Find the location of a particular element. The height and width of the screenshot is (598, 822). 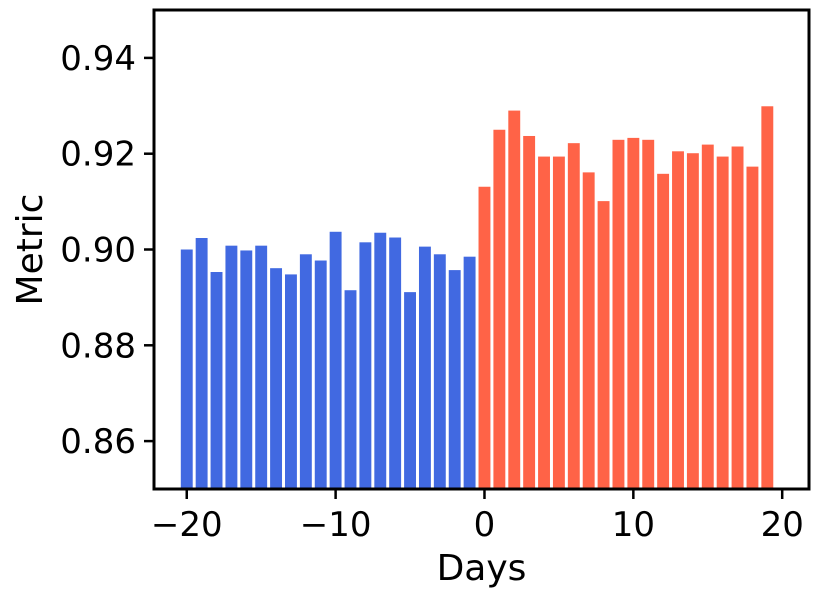

bar-before-day--2 is located at coordinates (454, 379).